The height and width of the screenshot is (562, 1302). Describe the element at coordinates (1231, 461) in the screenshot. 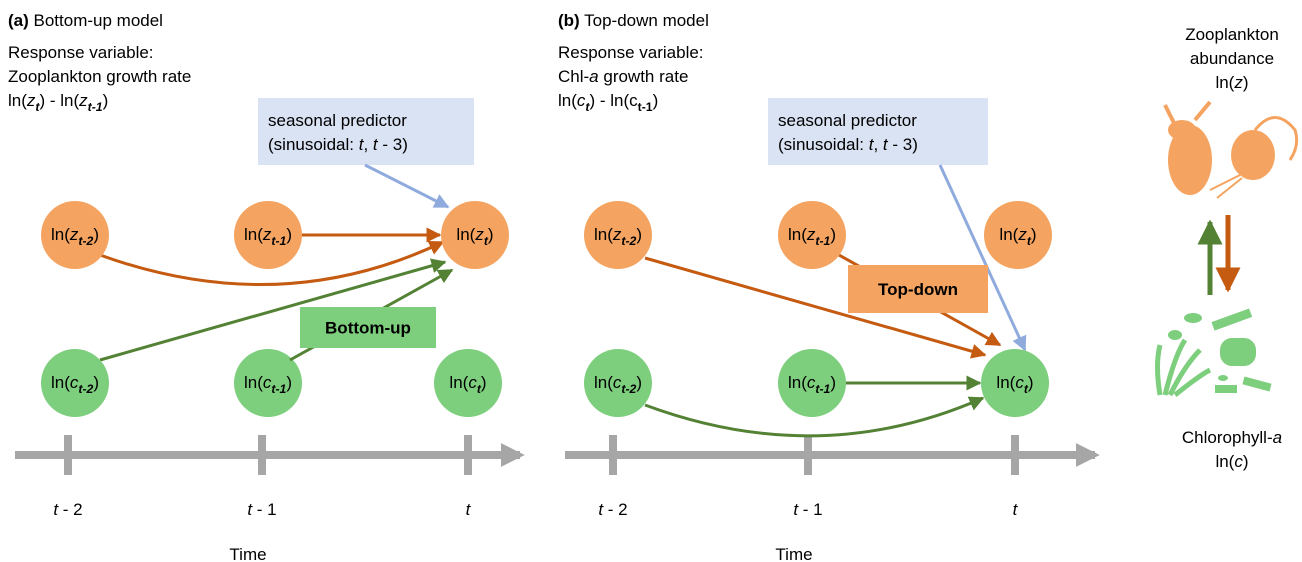

I see `legend-text: ln(c)` at that location.